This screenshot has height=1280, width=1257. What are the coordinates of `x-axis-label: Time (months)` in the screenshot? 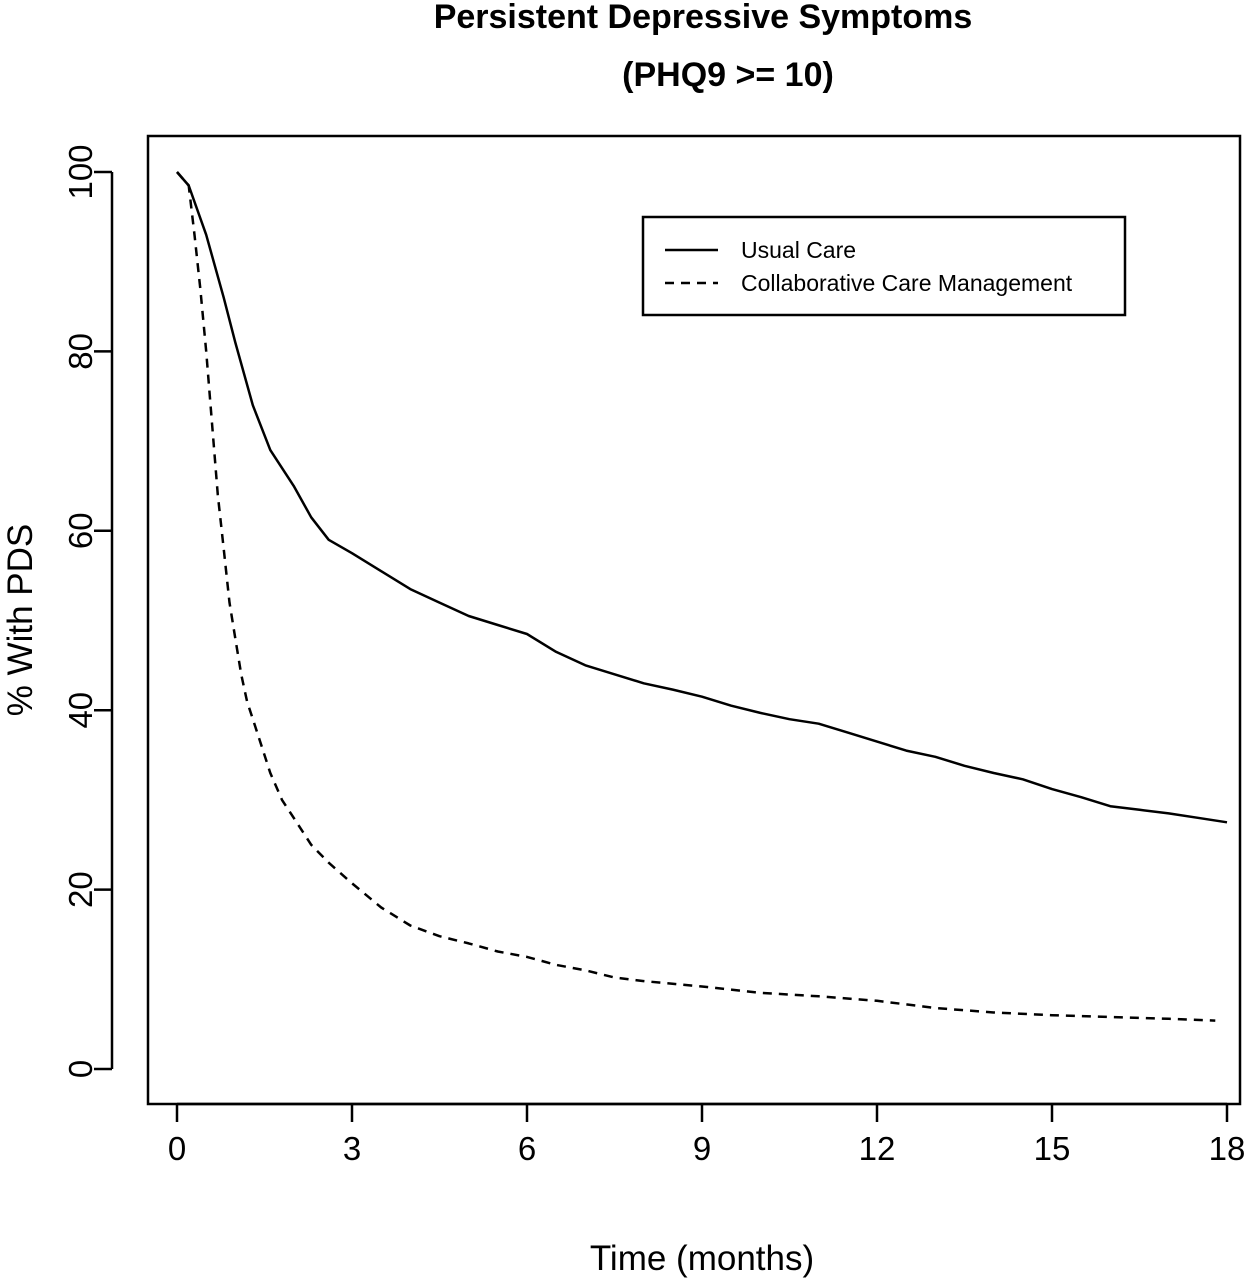 It's located at (702, 1258).